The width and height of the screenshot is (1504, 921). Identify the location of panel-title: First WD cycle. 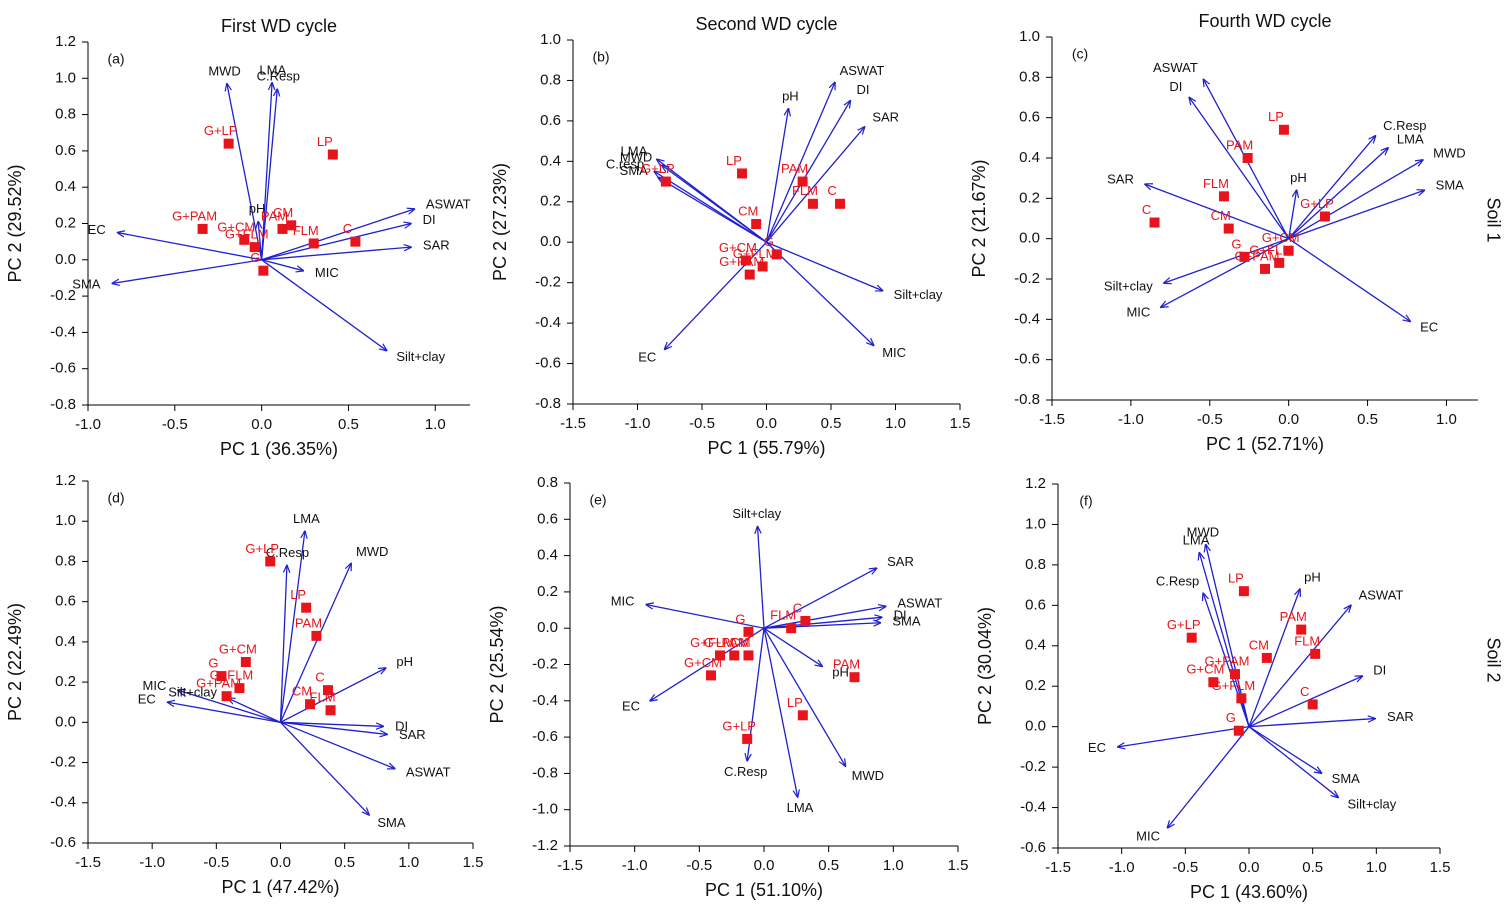
(279, 26).